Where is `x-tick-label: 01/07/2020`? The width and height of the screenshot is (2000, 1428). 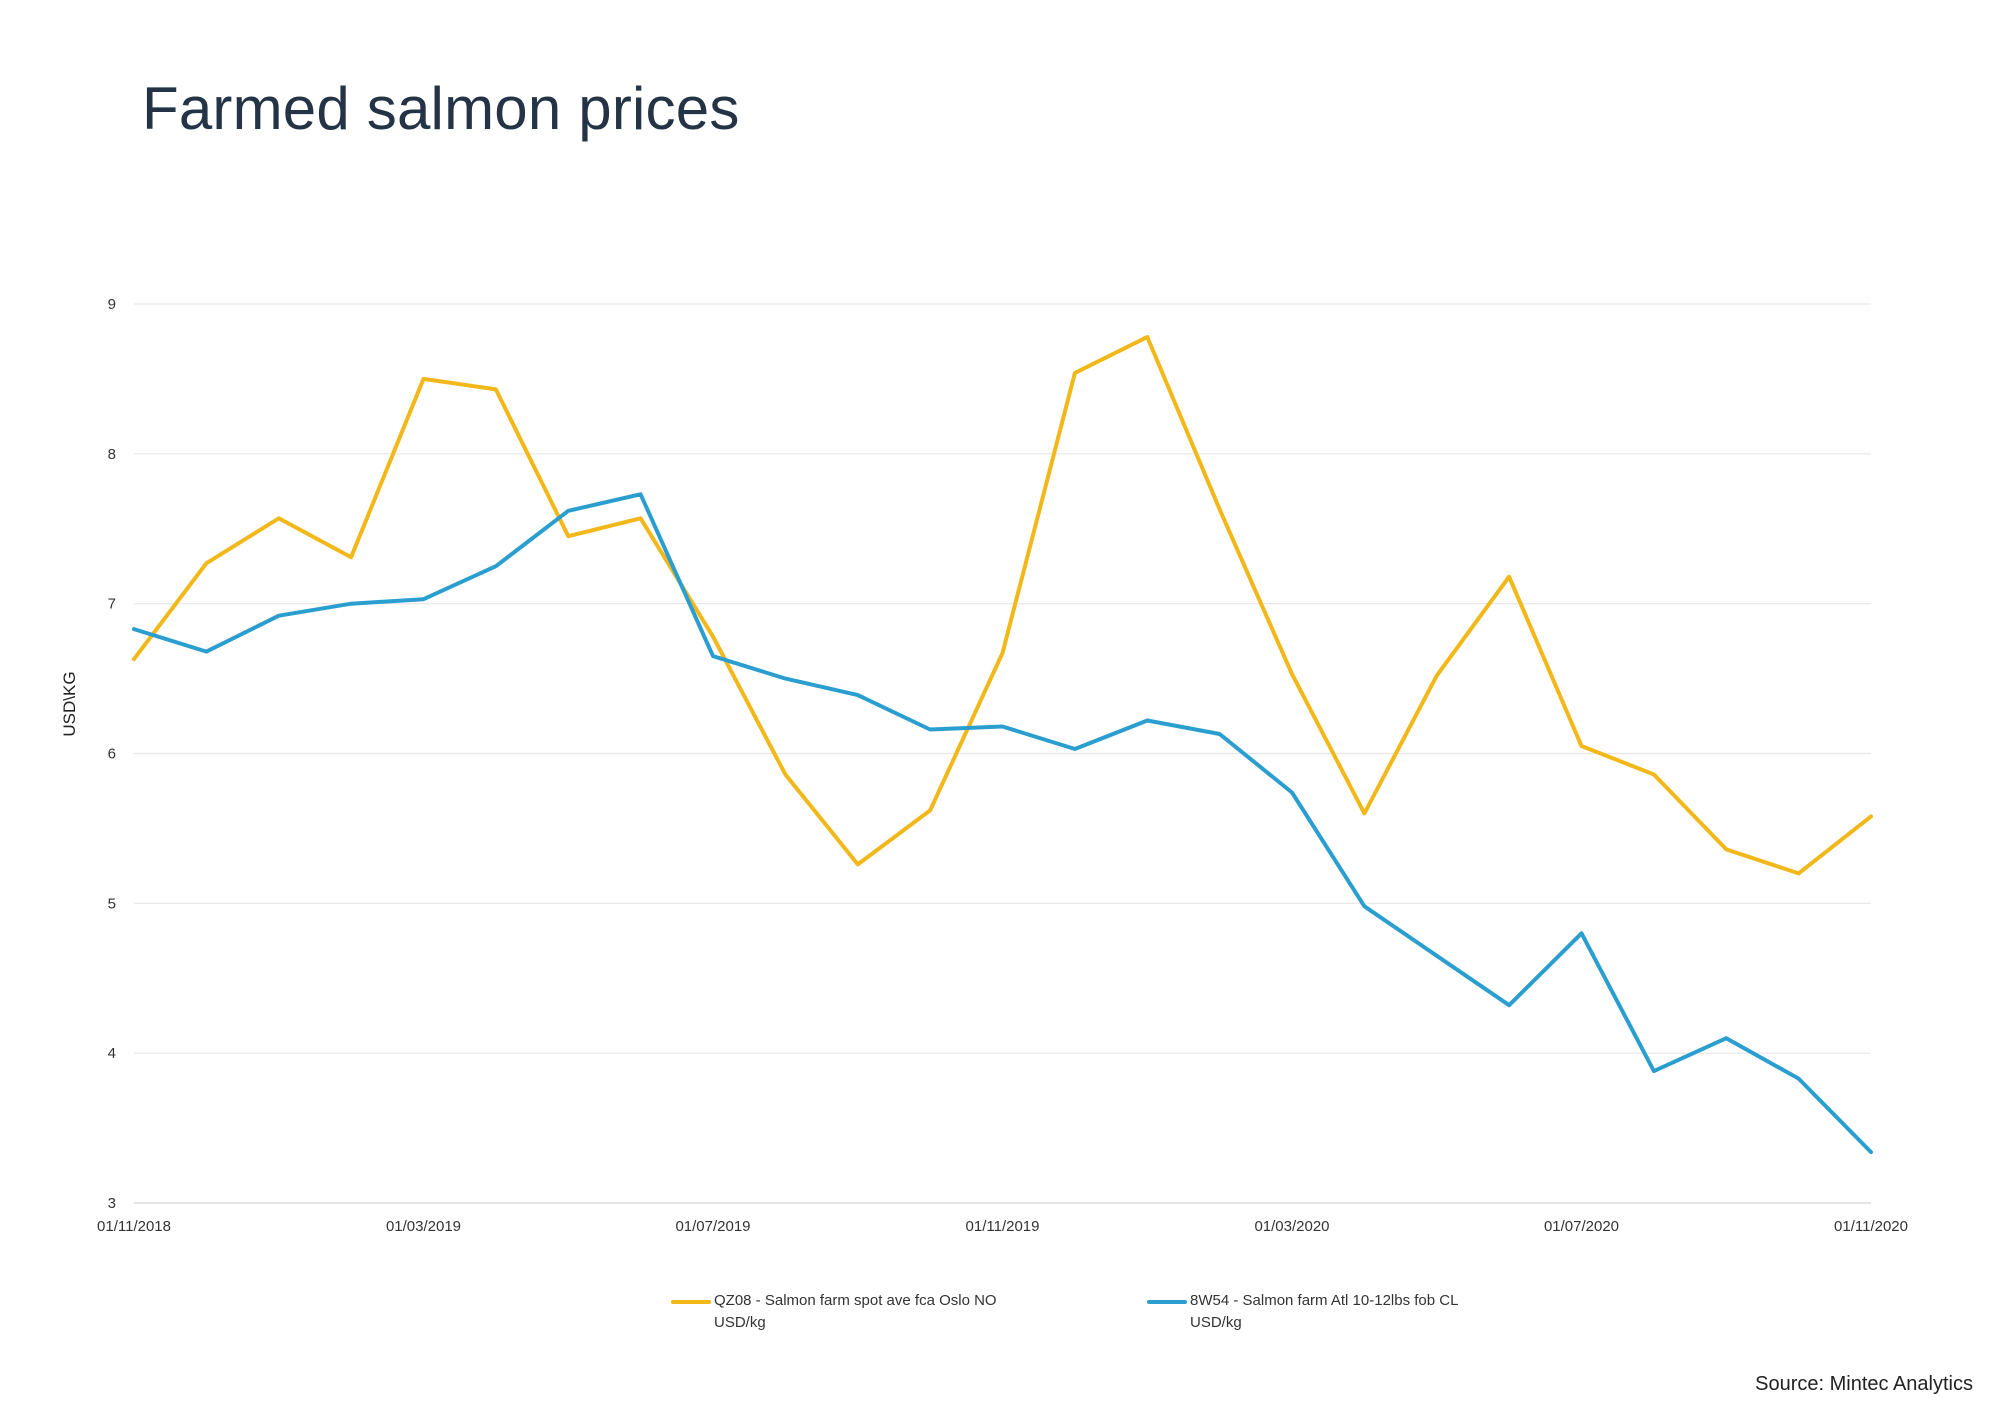
x-tick-label: 01/07/2020 is located at coordinates (1581, 1226).